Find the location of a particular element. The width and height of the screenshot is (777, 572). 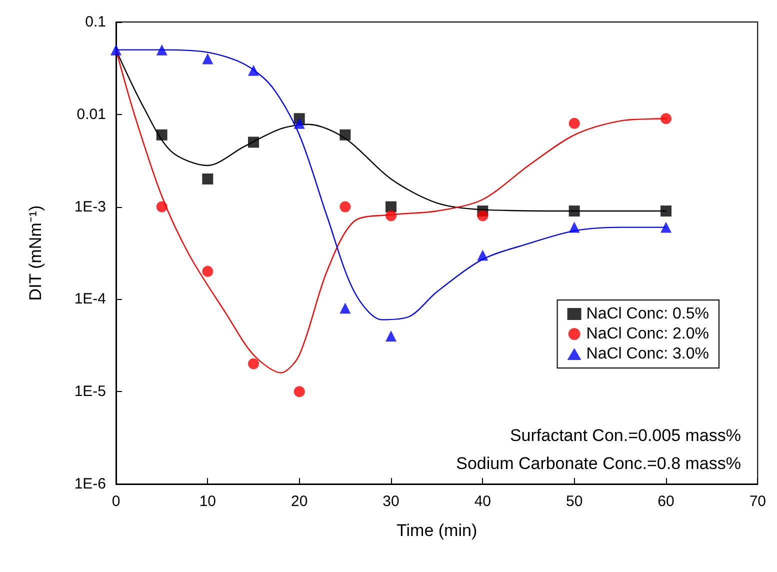

x-tick-label: 10 is located at coordinates (207, 501).